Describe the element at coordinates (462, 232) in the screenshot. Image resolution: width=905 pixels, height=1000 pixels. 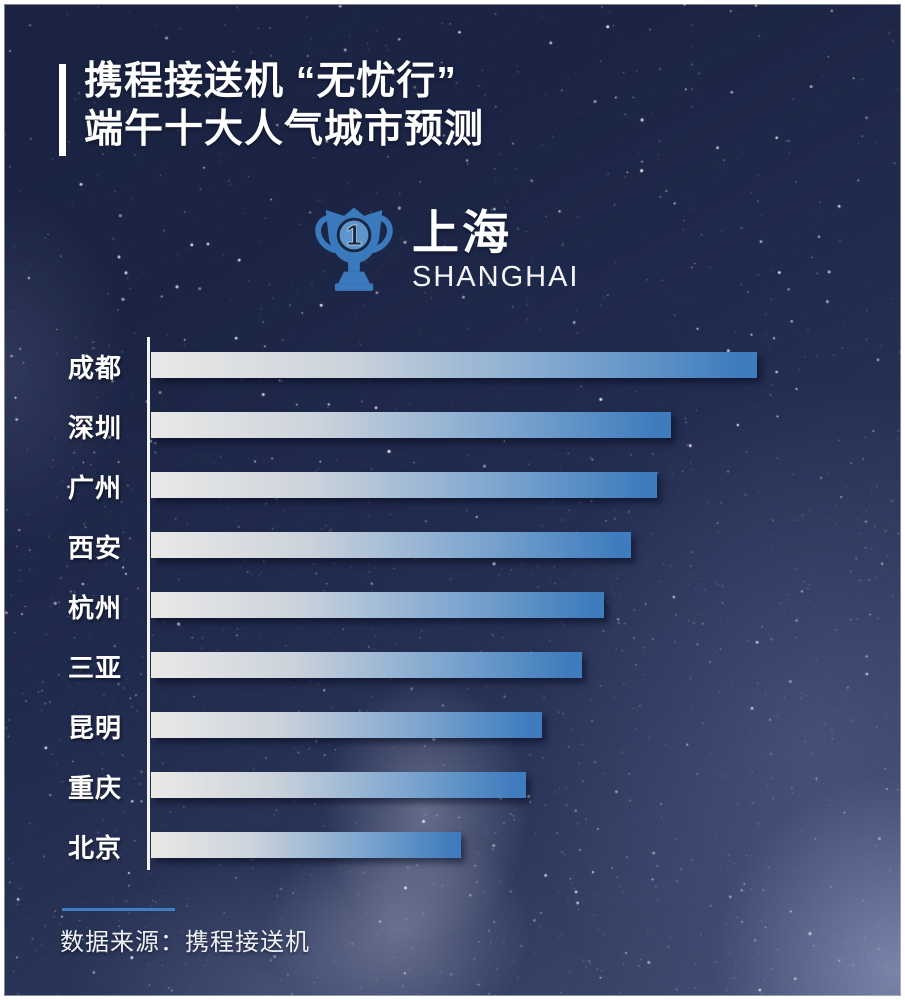
I see `winner-city-name: 上海` at that location.